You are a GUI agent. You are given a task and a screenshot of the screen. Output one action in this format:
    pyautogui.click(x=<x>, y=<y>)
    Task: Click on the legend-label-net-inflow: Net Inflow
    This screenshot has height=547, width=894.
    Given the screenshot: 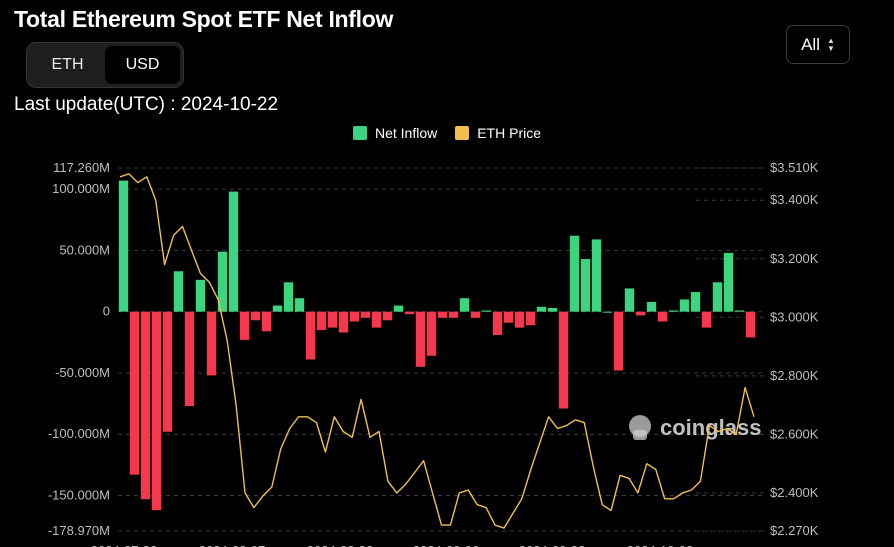 What is the action you would take?
    pyautogui.click(x=406, y=133)
    